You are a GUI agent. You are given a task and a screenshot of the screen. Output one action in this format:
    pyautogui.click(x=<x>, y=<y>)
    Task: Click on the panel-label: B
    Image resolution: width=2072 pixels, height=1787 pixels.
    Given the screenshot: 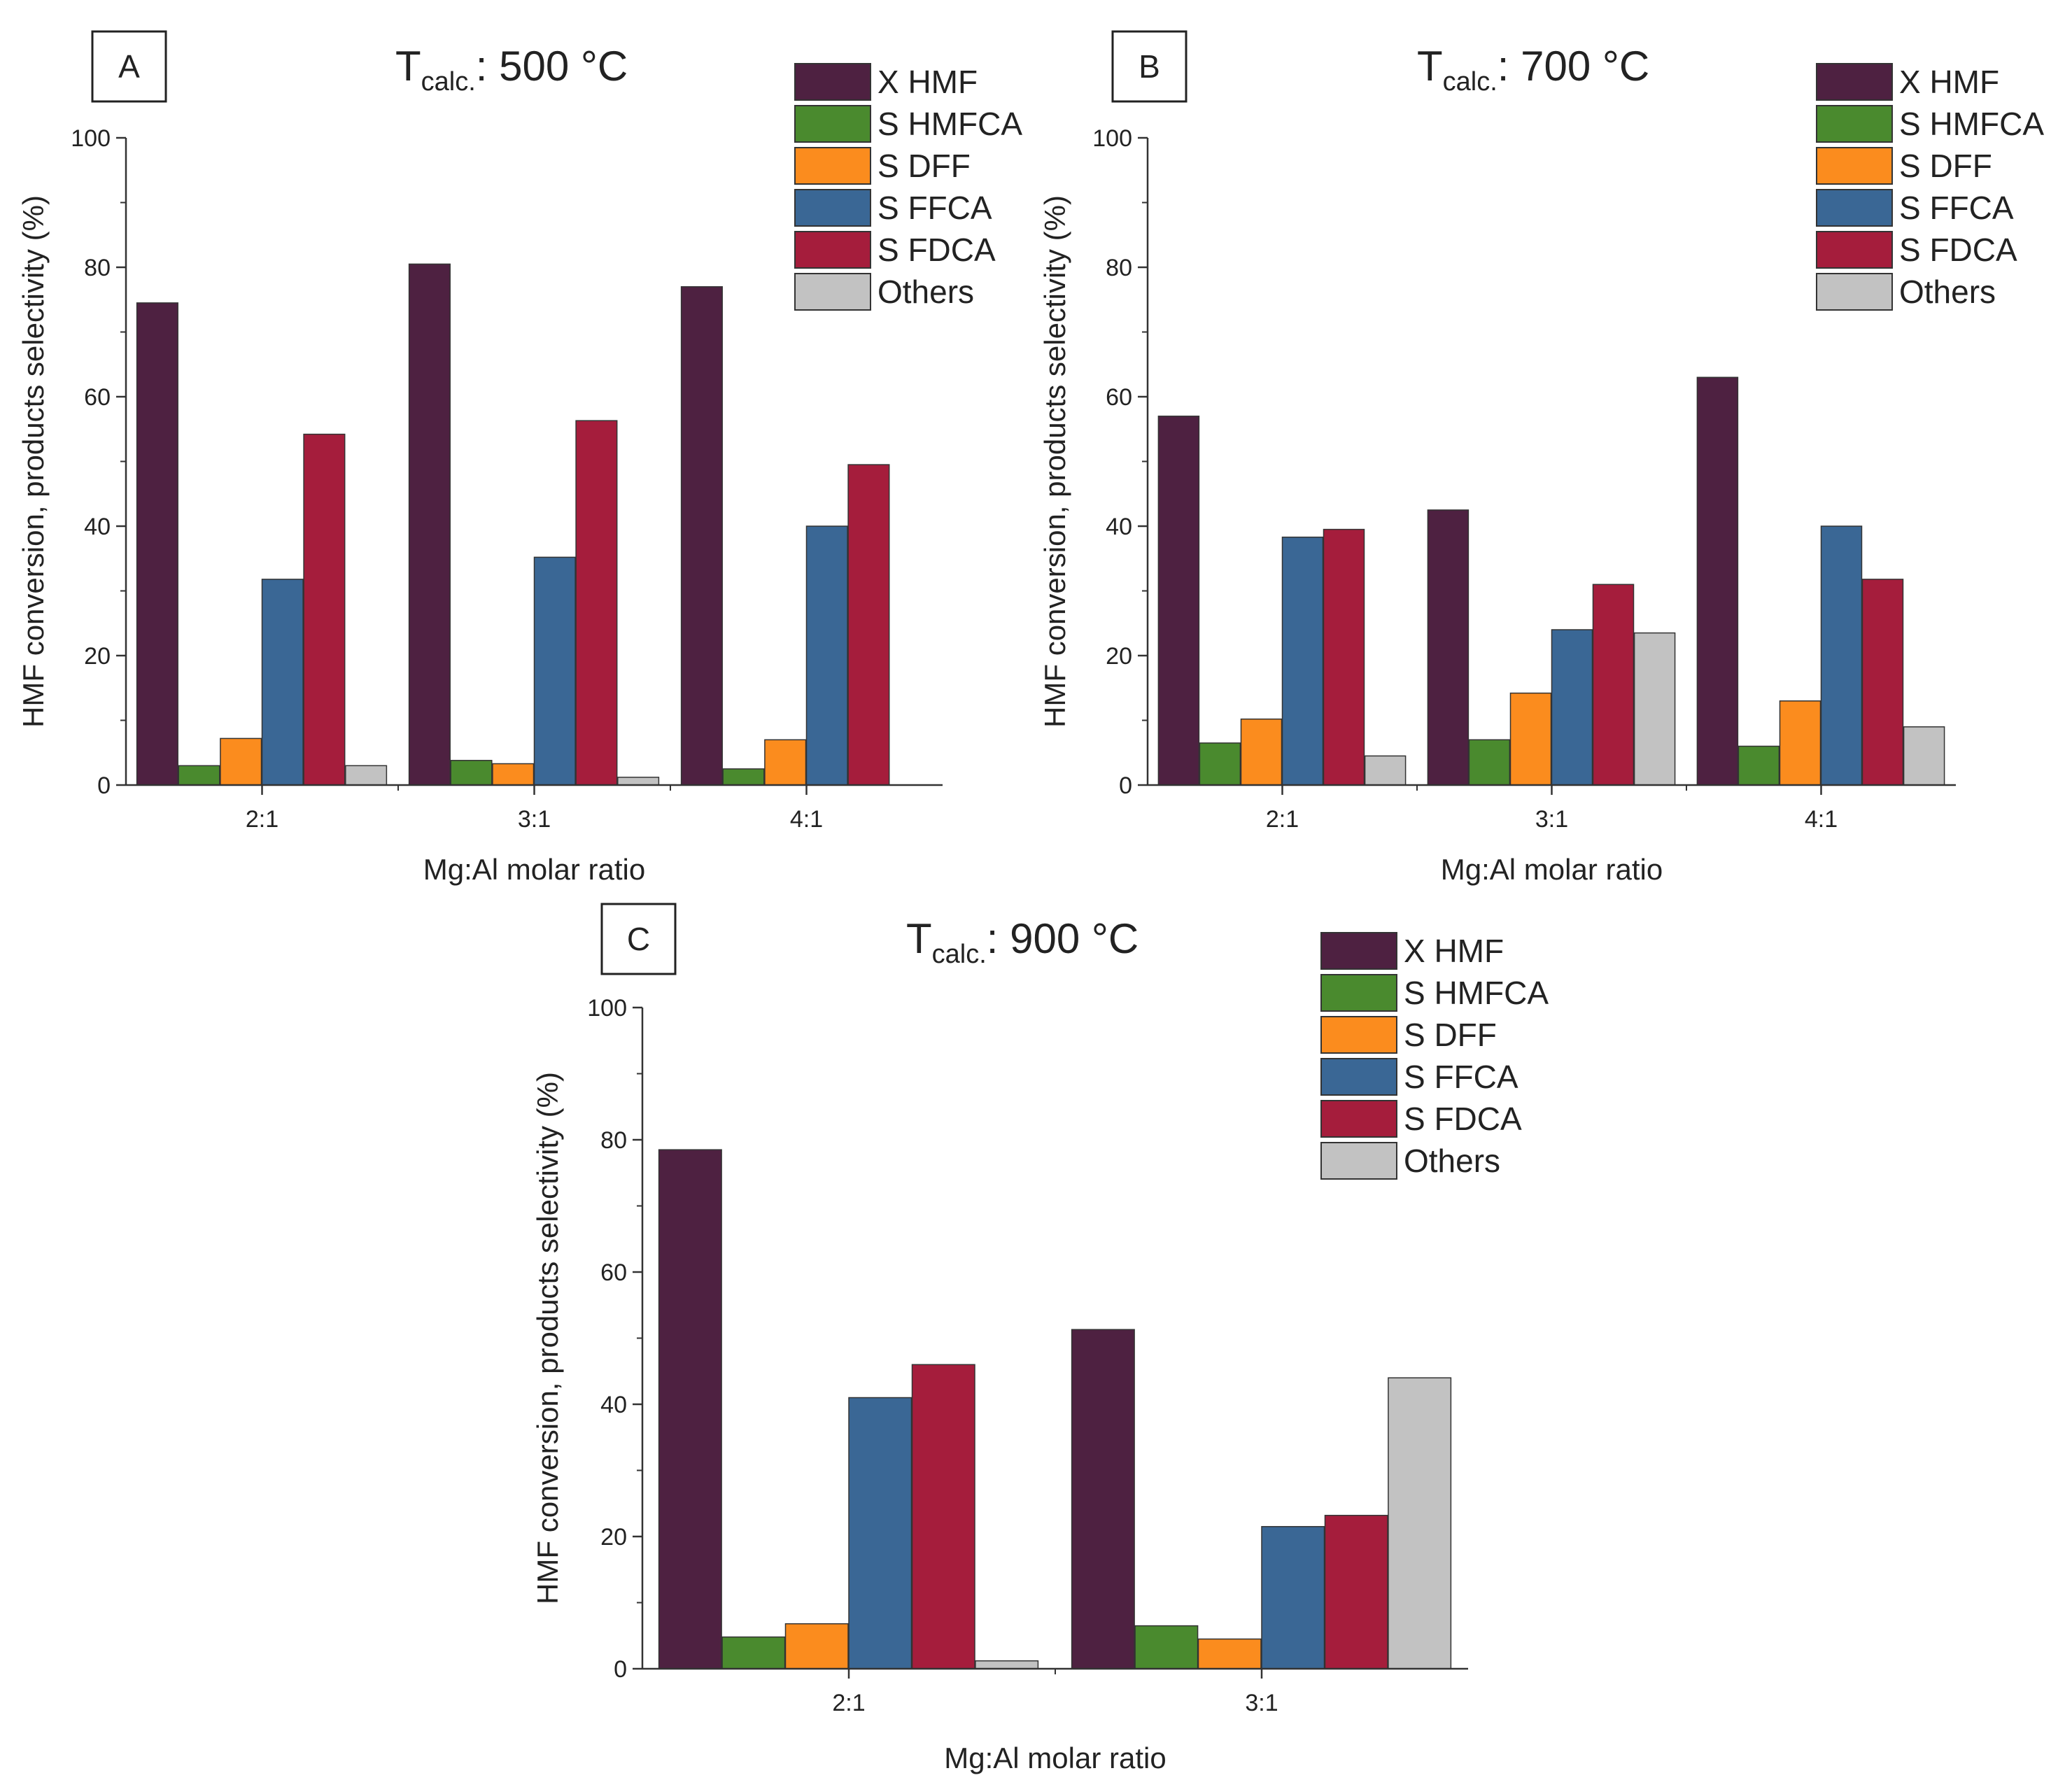 What is the action you would take?
    pyautogui.click(x=1149, y=66)
    